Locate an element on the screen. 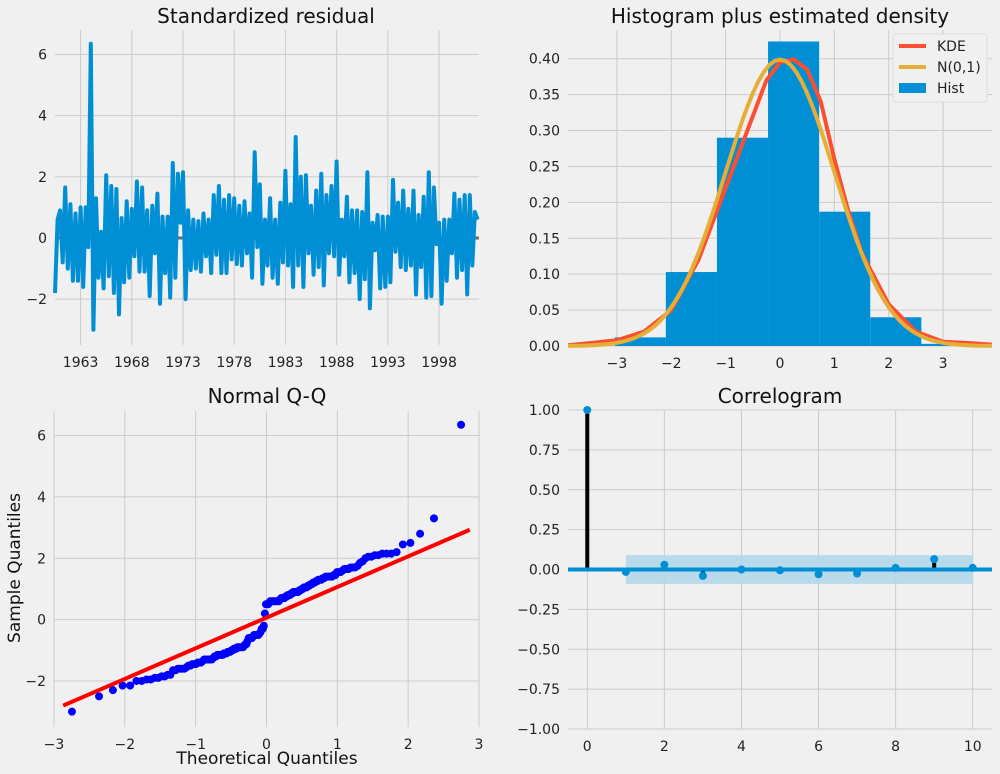 Image resolution: width=1000 pixels, height=774 pixels. y-tick-label: −1.00 is located at coordinates (538, 730).